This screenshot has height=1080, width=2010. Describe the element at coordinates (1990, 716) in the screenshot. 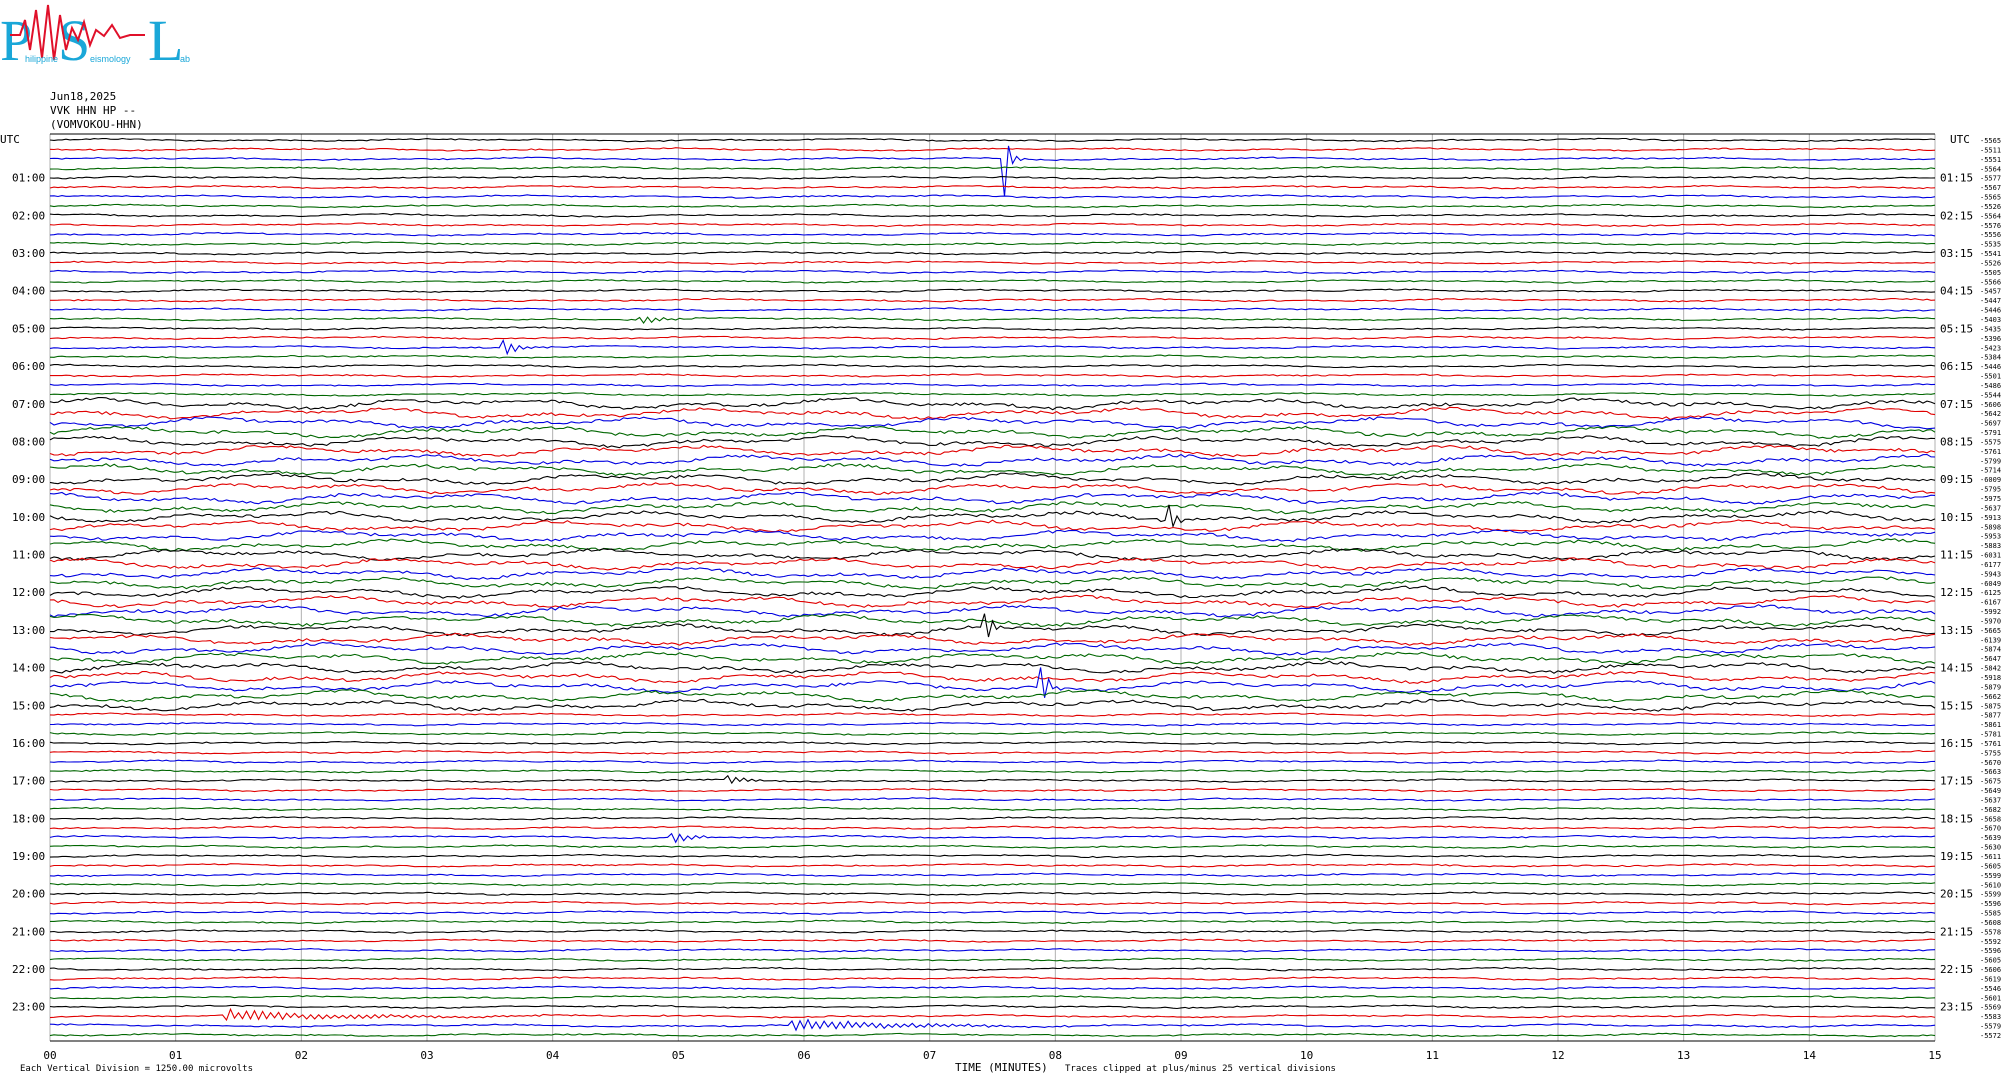

I see `trace-offset-label: -5877` at that location.